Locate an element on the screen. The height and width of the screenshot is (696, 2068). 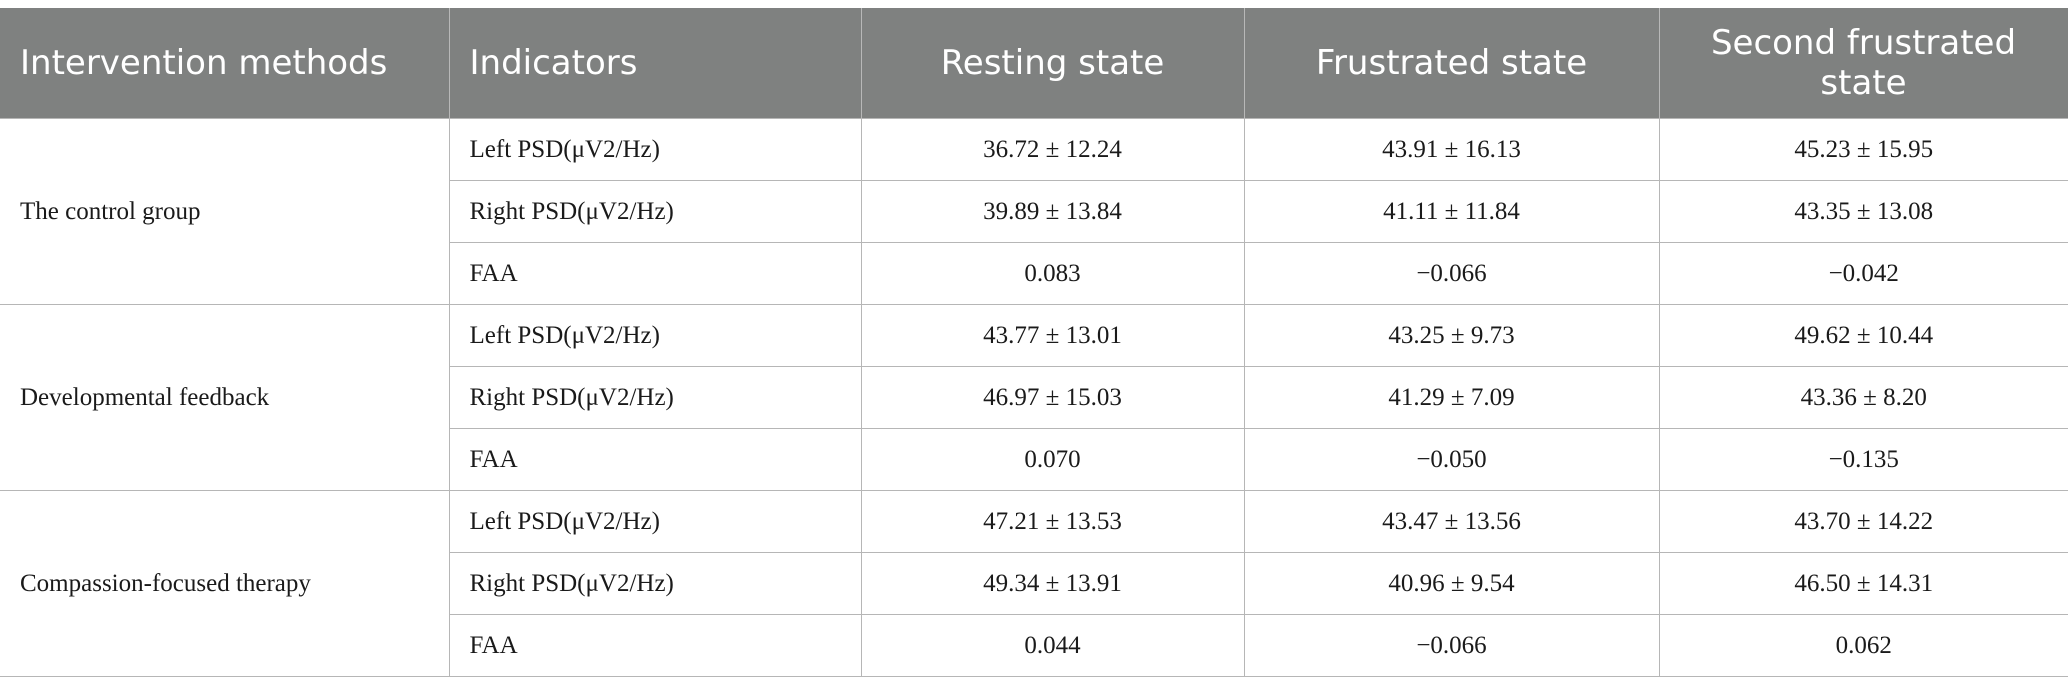
frustrated-cell: 40.96 ± 9.54 is located at coordinates (1451, 583).